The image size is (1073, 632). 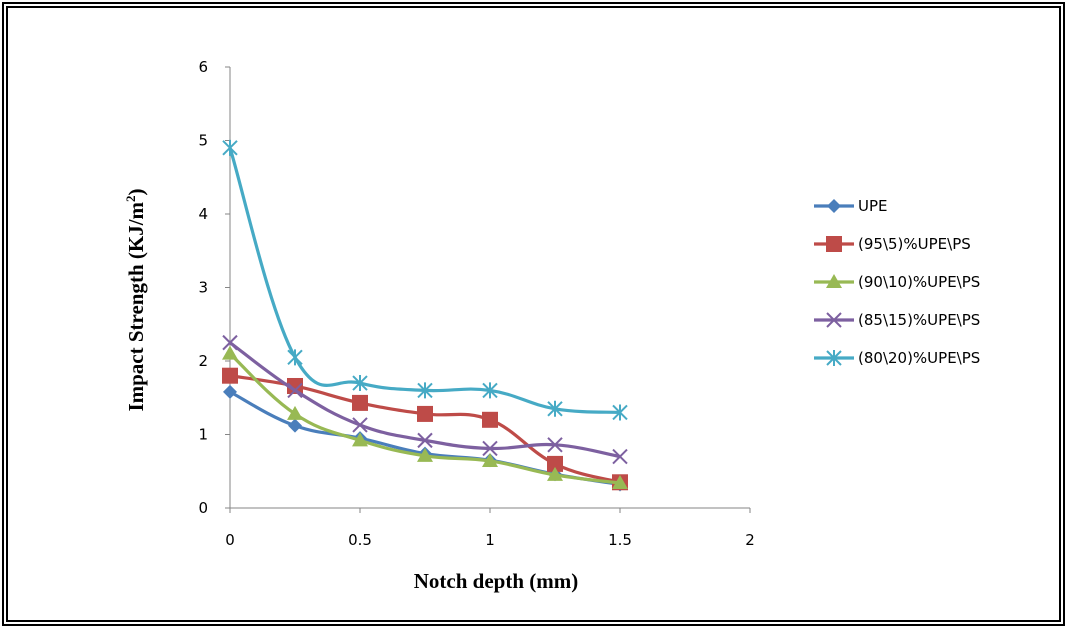 What do you see at coordinates (203, 141) in the screenshot?
I see `y-tick-label: 5` at bounding box center [203, 141].